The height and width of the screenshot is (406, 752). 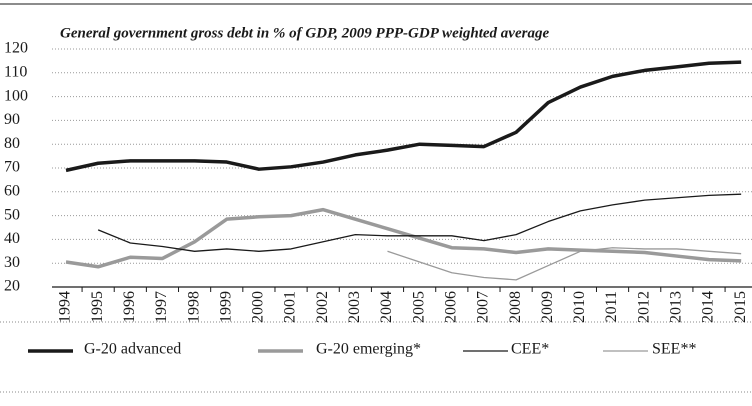 I want to click on legend-label: G-20 emerging*, so click(x=368, y=349).